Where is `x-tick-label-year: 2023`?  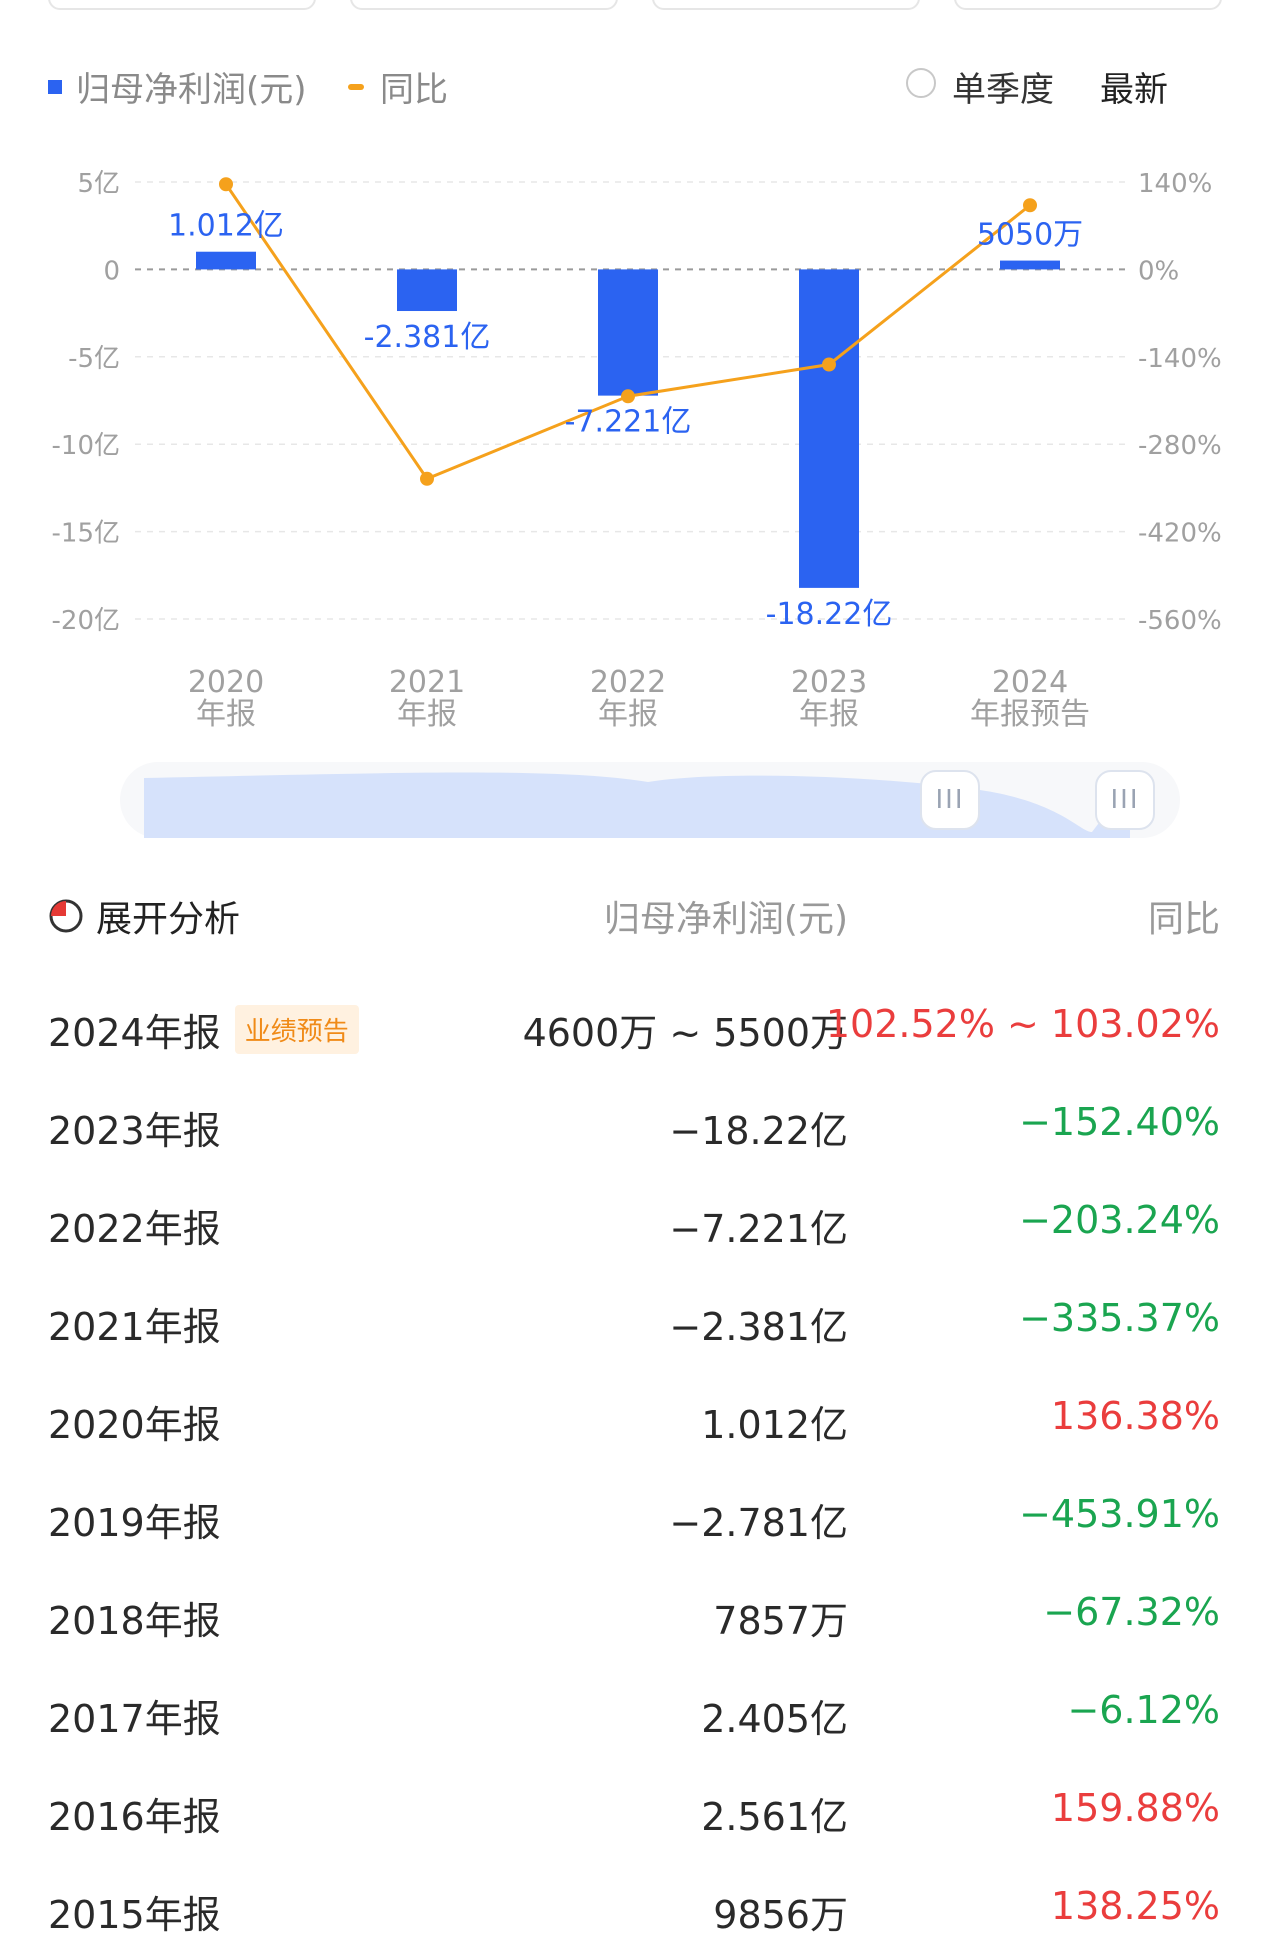 x-tick-label-year: 2023 is located at coordinates (829, 682).